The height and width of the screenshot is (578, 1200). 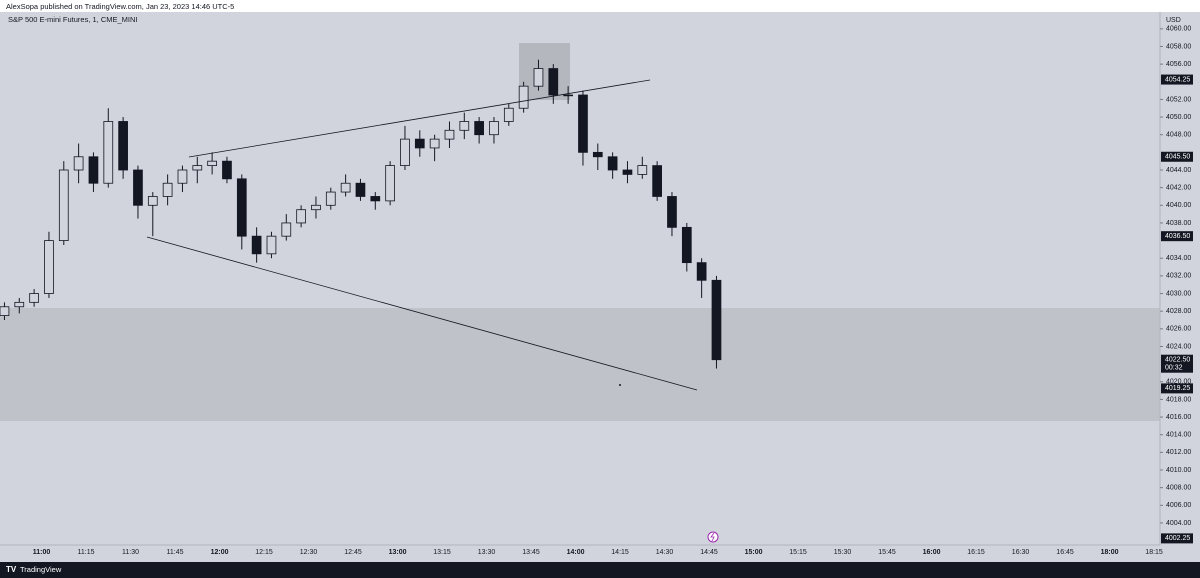 I want to click on y-tick-label: 4016.00, so click(x=1178, y=417).